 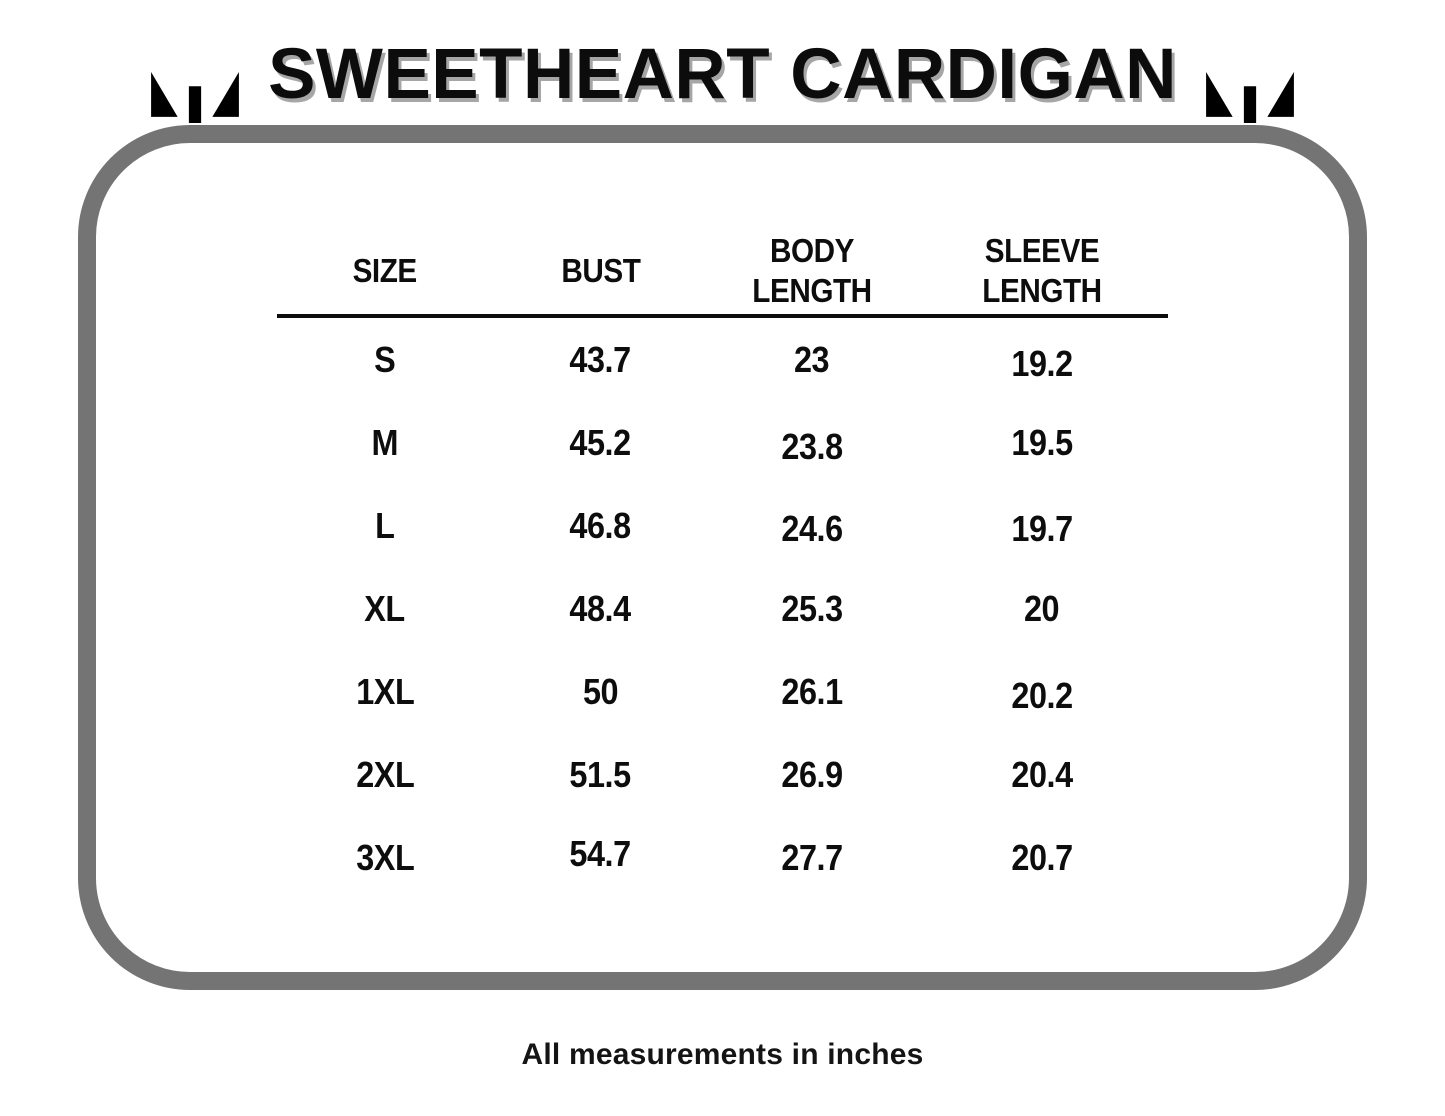 What do you see at coordinates (812, 446) in the screenshot?
I see `table-cell-body-length: 23.8` at bounding box center [812, 446].